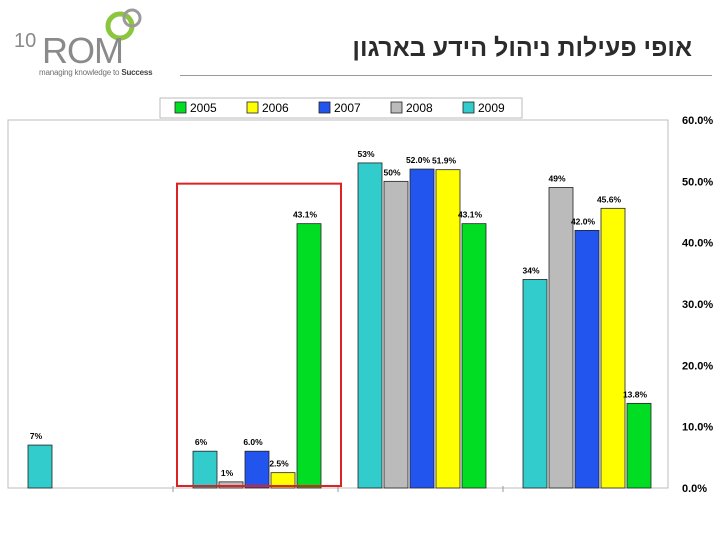 The width and height of the screenshot is (720, 540). Describe the element at coordinates (583, 221) in the screenshot. I see `data-label: 42.0%` at that location.